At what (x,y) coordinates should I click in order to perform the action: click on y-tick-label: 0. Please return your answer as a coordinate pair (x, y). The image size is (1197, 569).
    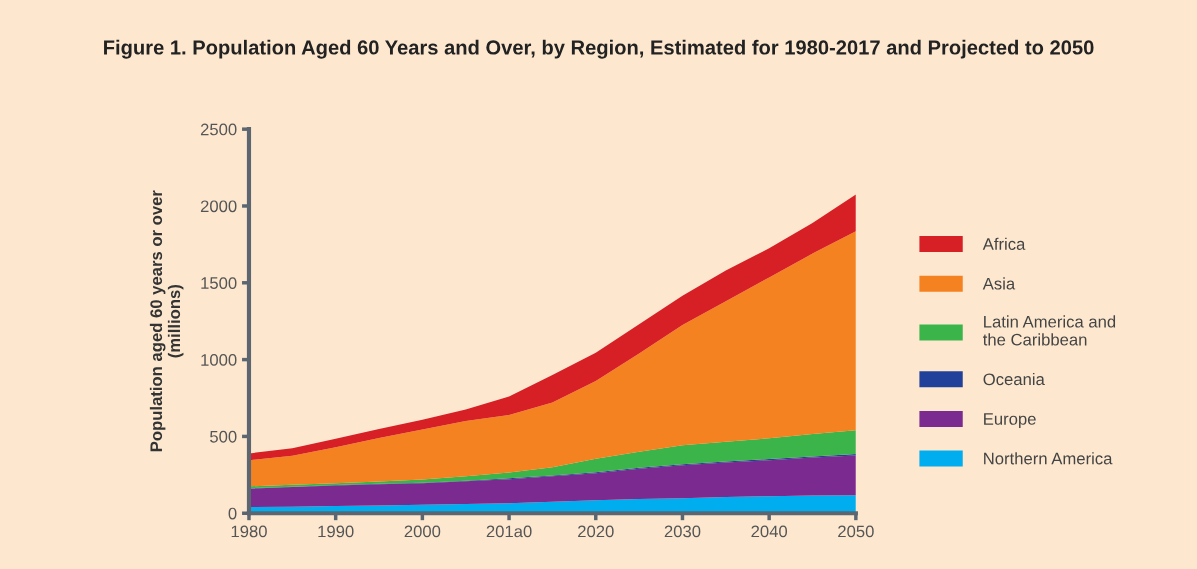
    Looking at the image, I should click on (232, 513).